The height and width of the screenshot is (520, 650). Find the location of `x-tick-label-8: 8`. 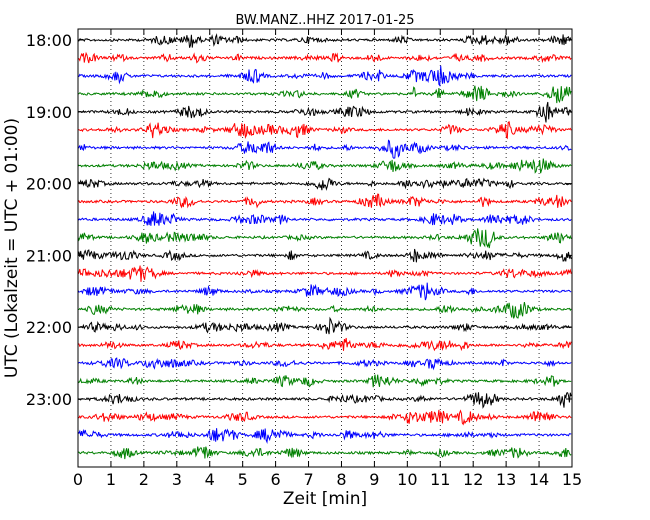

x-tick-label-8: 8 is located at coordinates (341, 479).